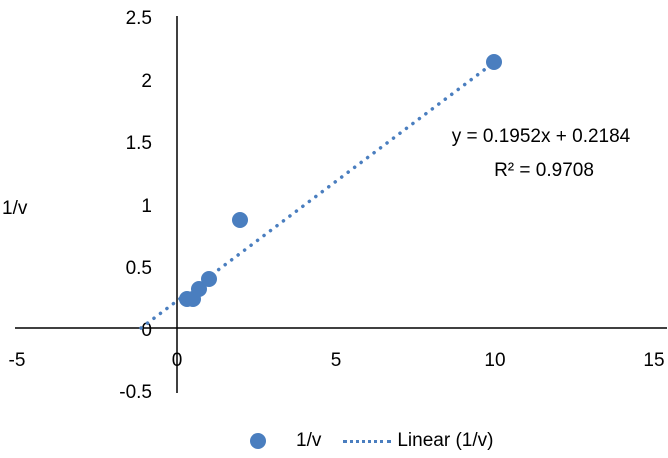  Describe the element at coordinates (544, 170) in the screenshot. I see `r-squared-label: R² = 0.9708` at that location.